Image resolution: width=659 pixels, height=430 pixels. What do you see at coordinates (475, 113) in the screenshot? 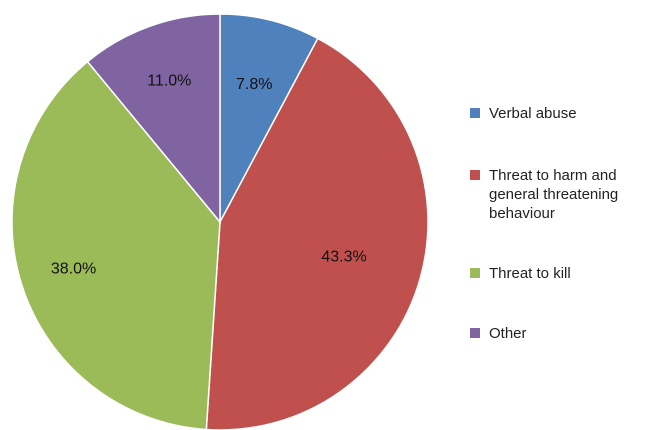
I see `legend-swatch-verbal-abuse` at bounding box center [475, 113].